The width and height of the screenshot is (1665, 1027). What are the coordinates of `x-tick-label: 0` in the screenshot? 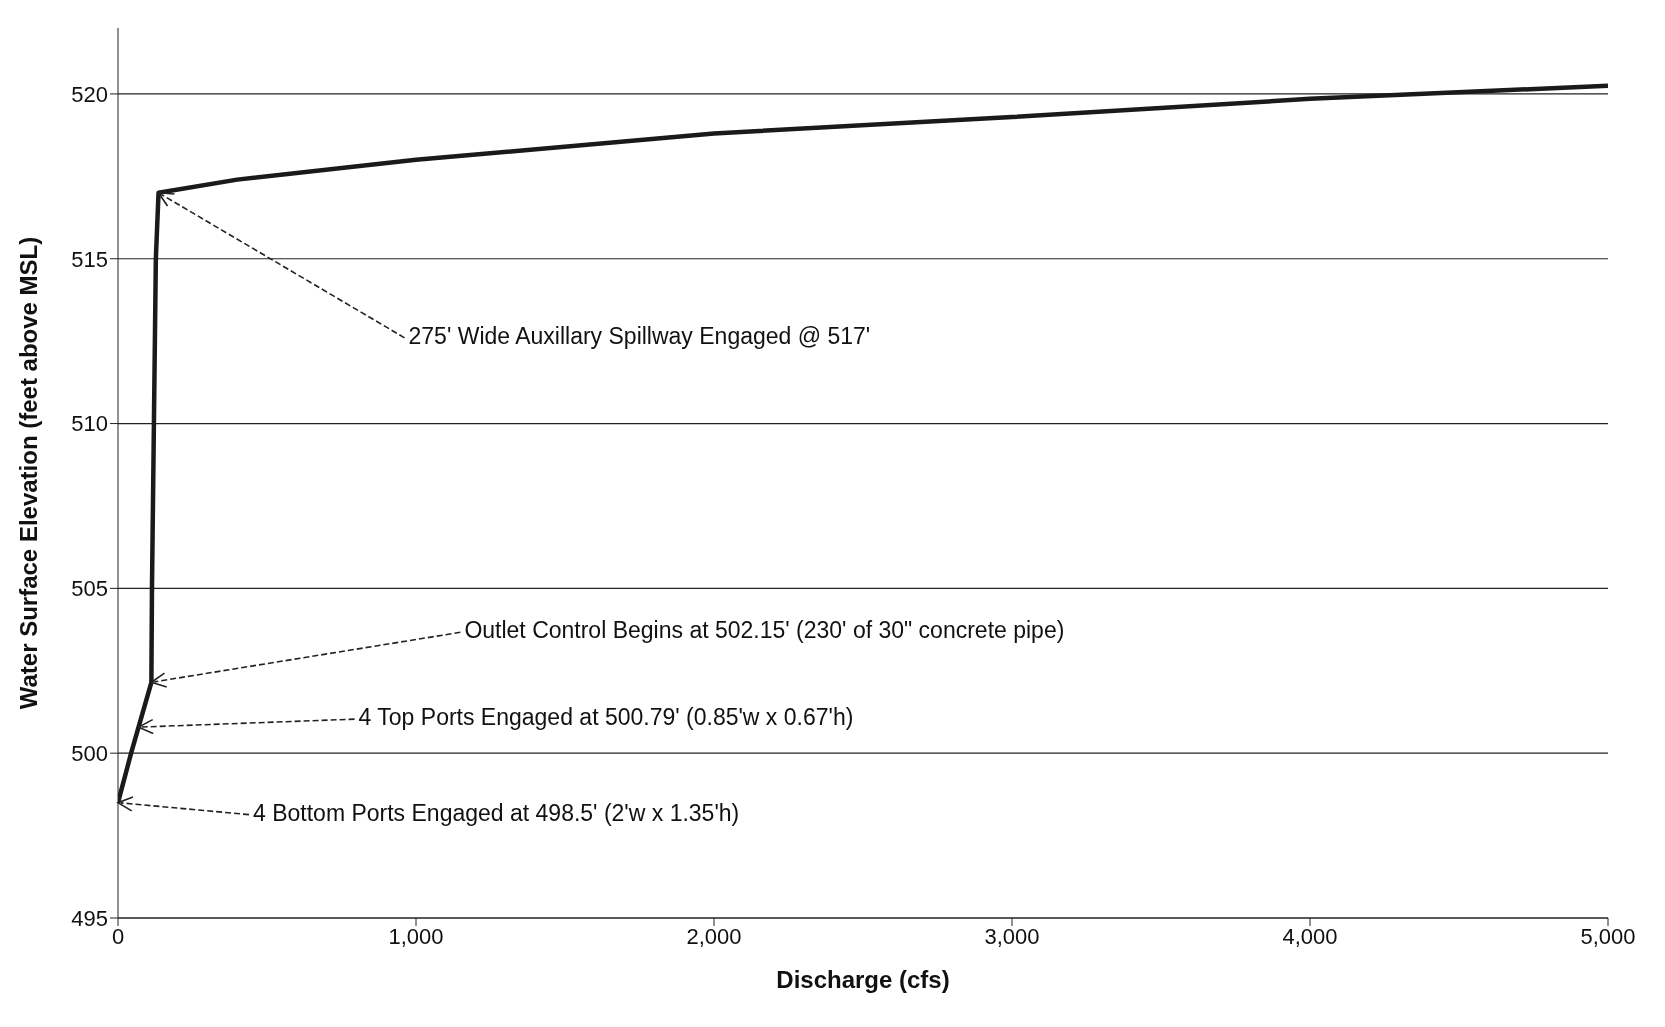 It's located at (118, 936).